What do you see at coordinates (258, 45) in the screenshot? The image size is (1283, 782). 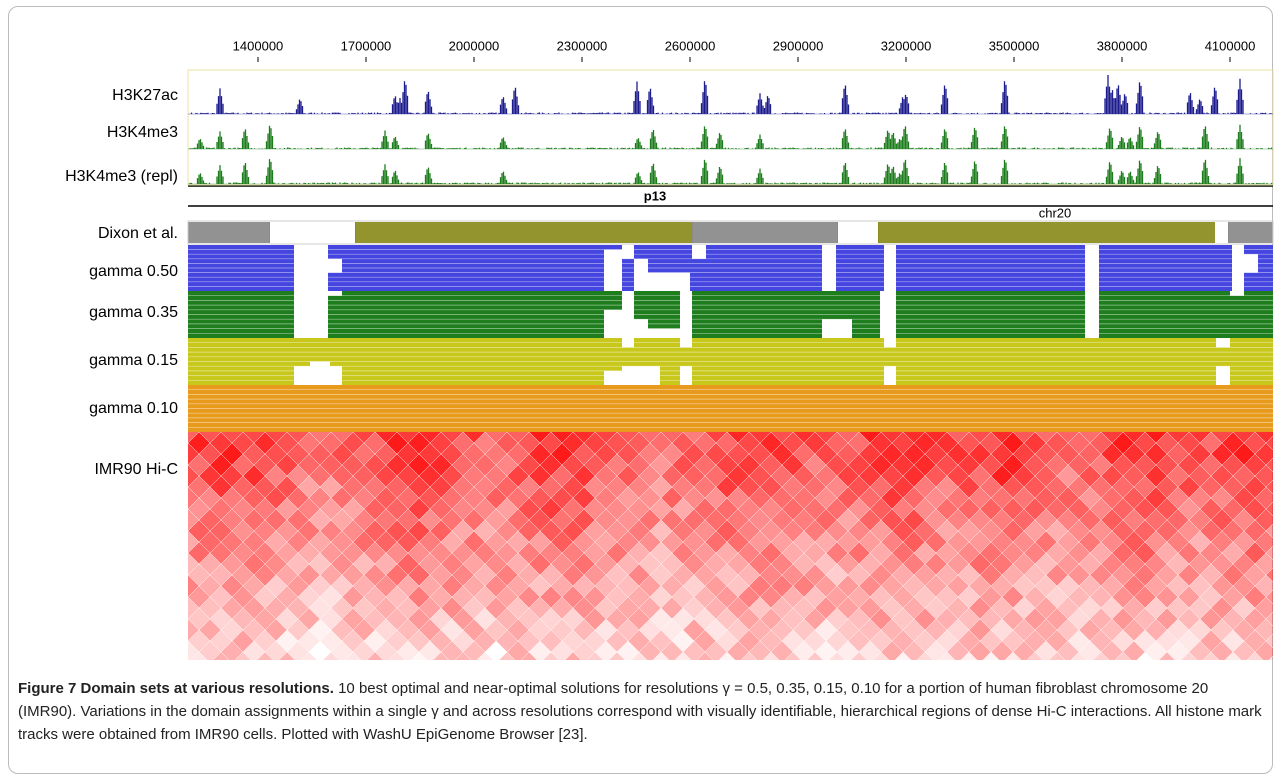 I see `x-tick-label: 1400000` at bounding box center [258, 45].